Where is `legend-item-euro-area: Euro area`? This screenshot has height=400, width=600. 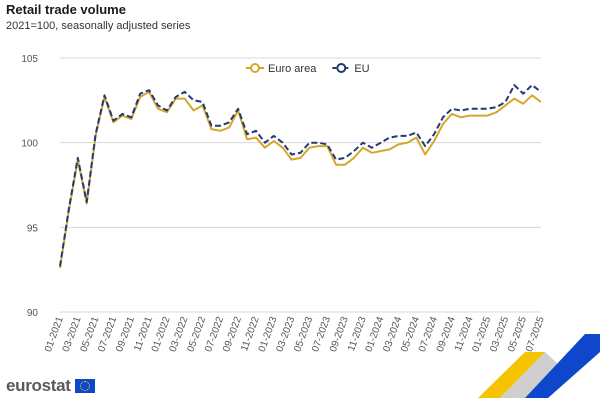 legend-item-euro-area: Euro area is located at coordinates (281, 69).